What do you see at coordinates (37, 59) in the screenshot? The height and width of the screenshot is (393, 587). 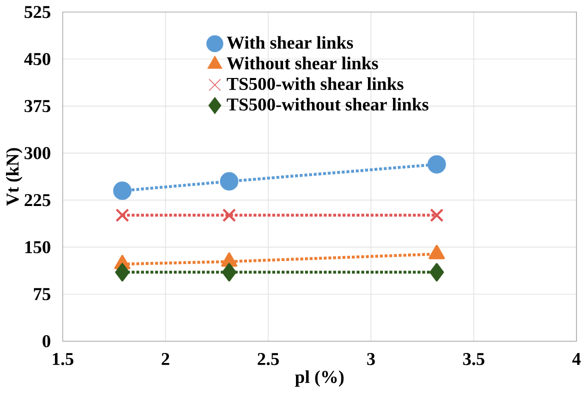 I see `y-tick-label: 450` at bounding box center [37, 59].